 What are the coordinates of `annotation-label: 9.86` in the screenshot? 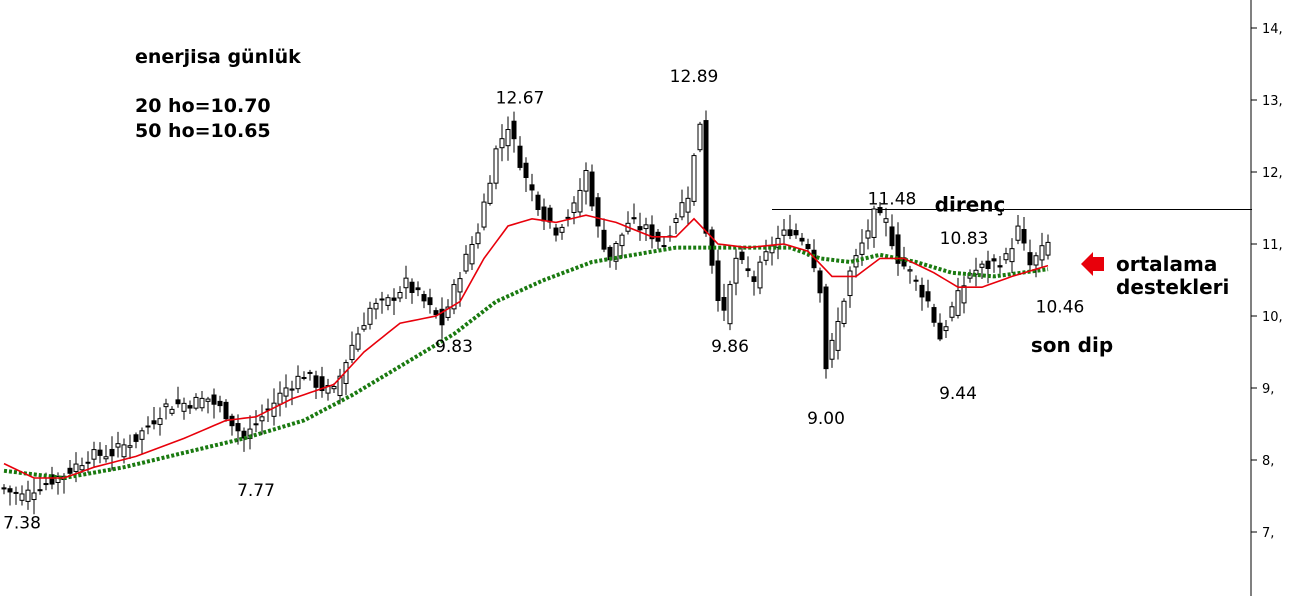 It's located at (730, 347).